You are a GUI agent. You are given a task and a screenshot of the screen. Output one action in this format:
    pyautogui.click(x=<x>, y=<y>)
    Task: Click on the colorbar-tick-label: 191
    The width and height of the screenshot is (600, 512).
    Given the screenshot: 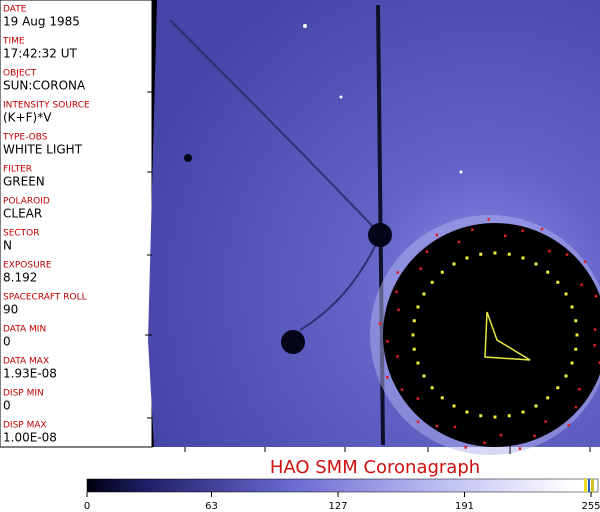 What is the action you would take?
    pyautogui.click(x=464, y=506)
    